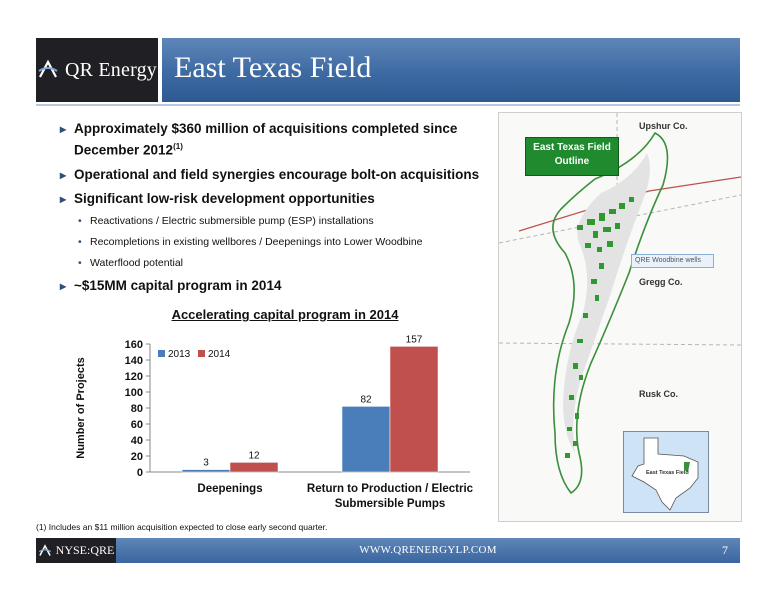  I want to click on footer-bar: NYSE:QRE WWW.QRENERGYLP.COM 7, so click(388, 550).